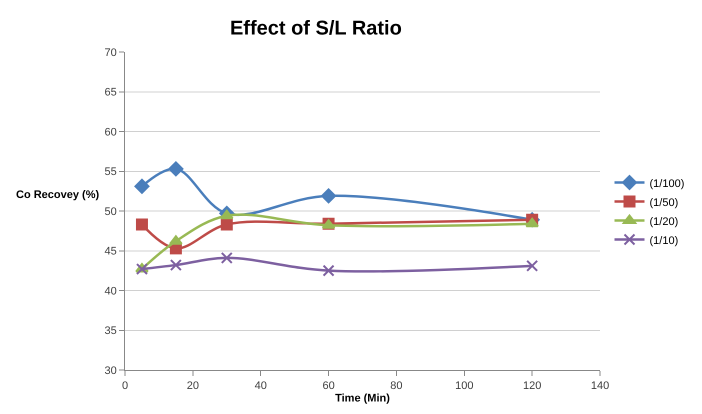 The width and height of the screenshot is (702, 414). I want to click on x-tick-label: 140, so click(600, 386).